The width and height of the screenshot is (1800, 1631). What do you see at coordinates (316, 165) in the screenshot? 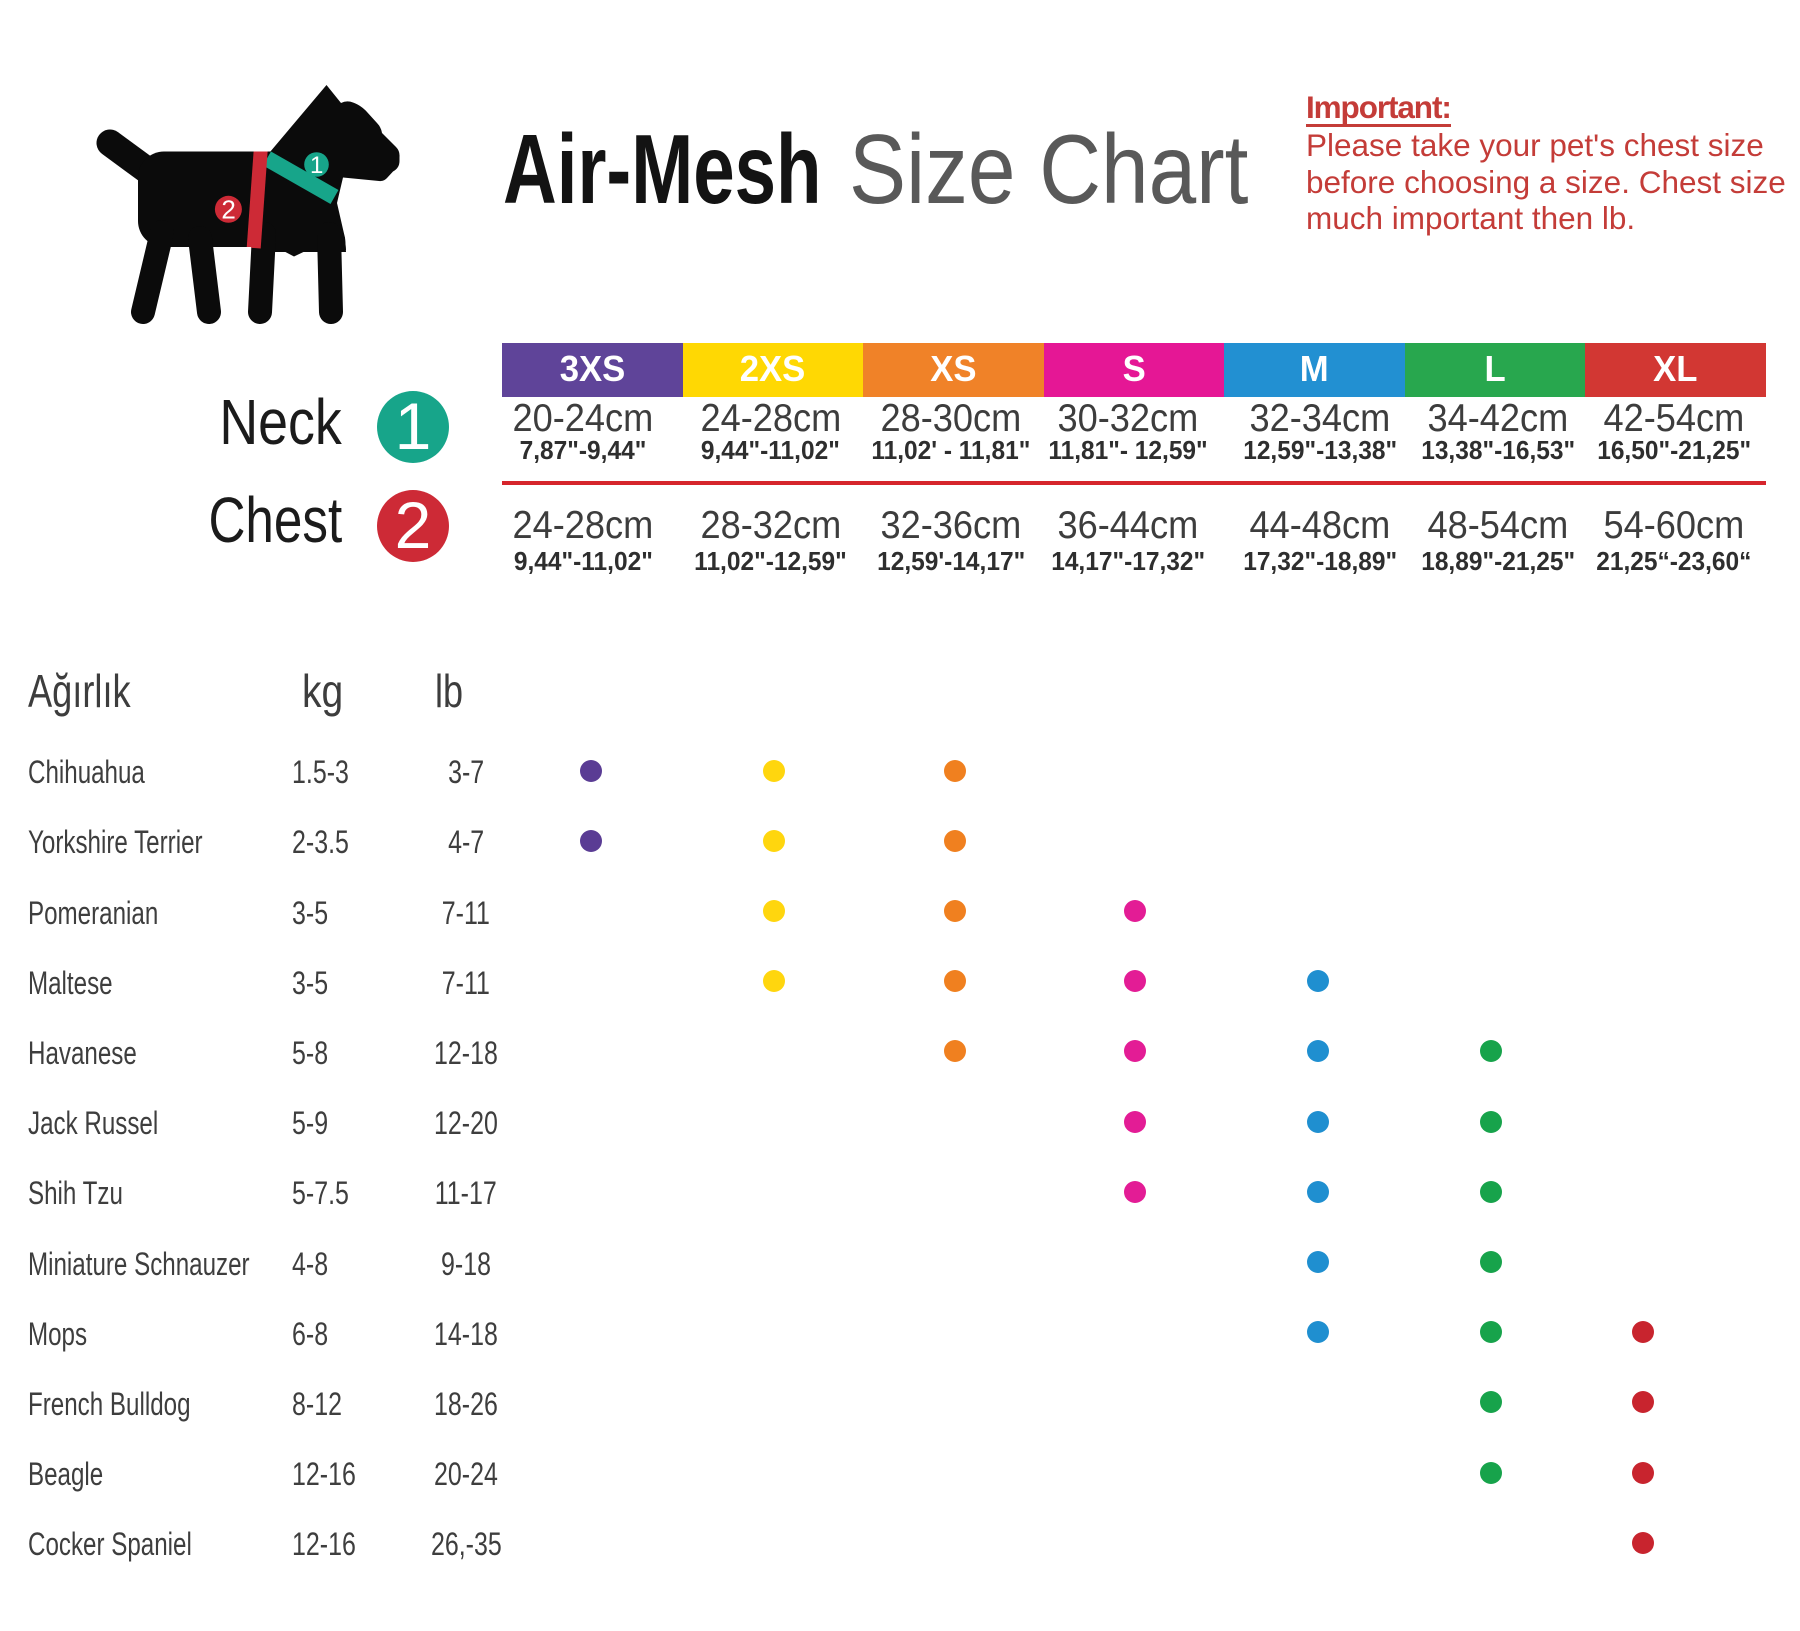
I see `svg-text: 1` at bounding box center [316, 165].